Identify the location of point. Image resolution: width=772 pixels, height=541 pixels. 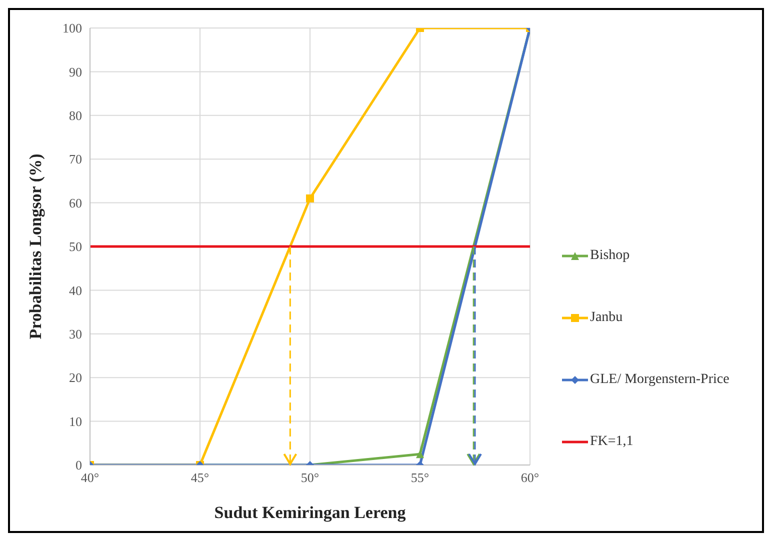
(310, 198).